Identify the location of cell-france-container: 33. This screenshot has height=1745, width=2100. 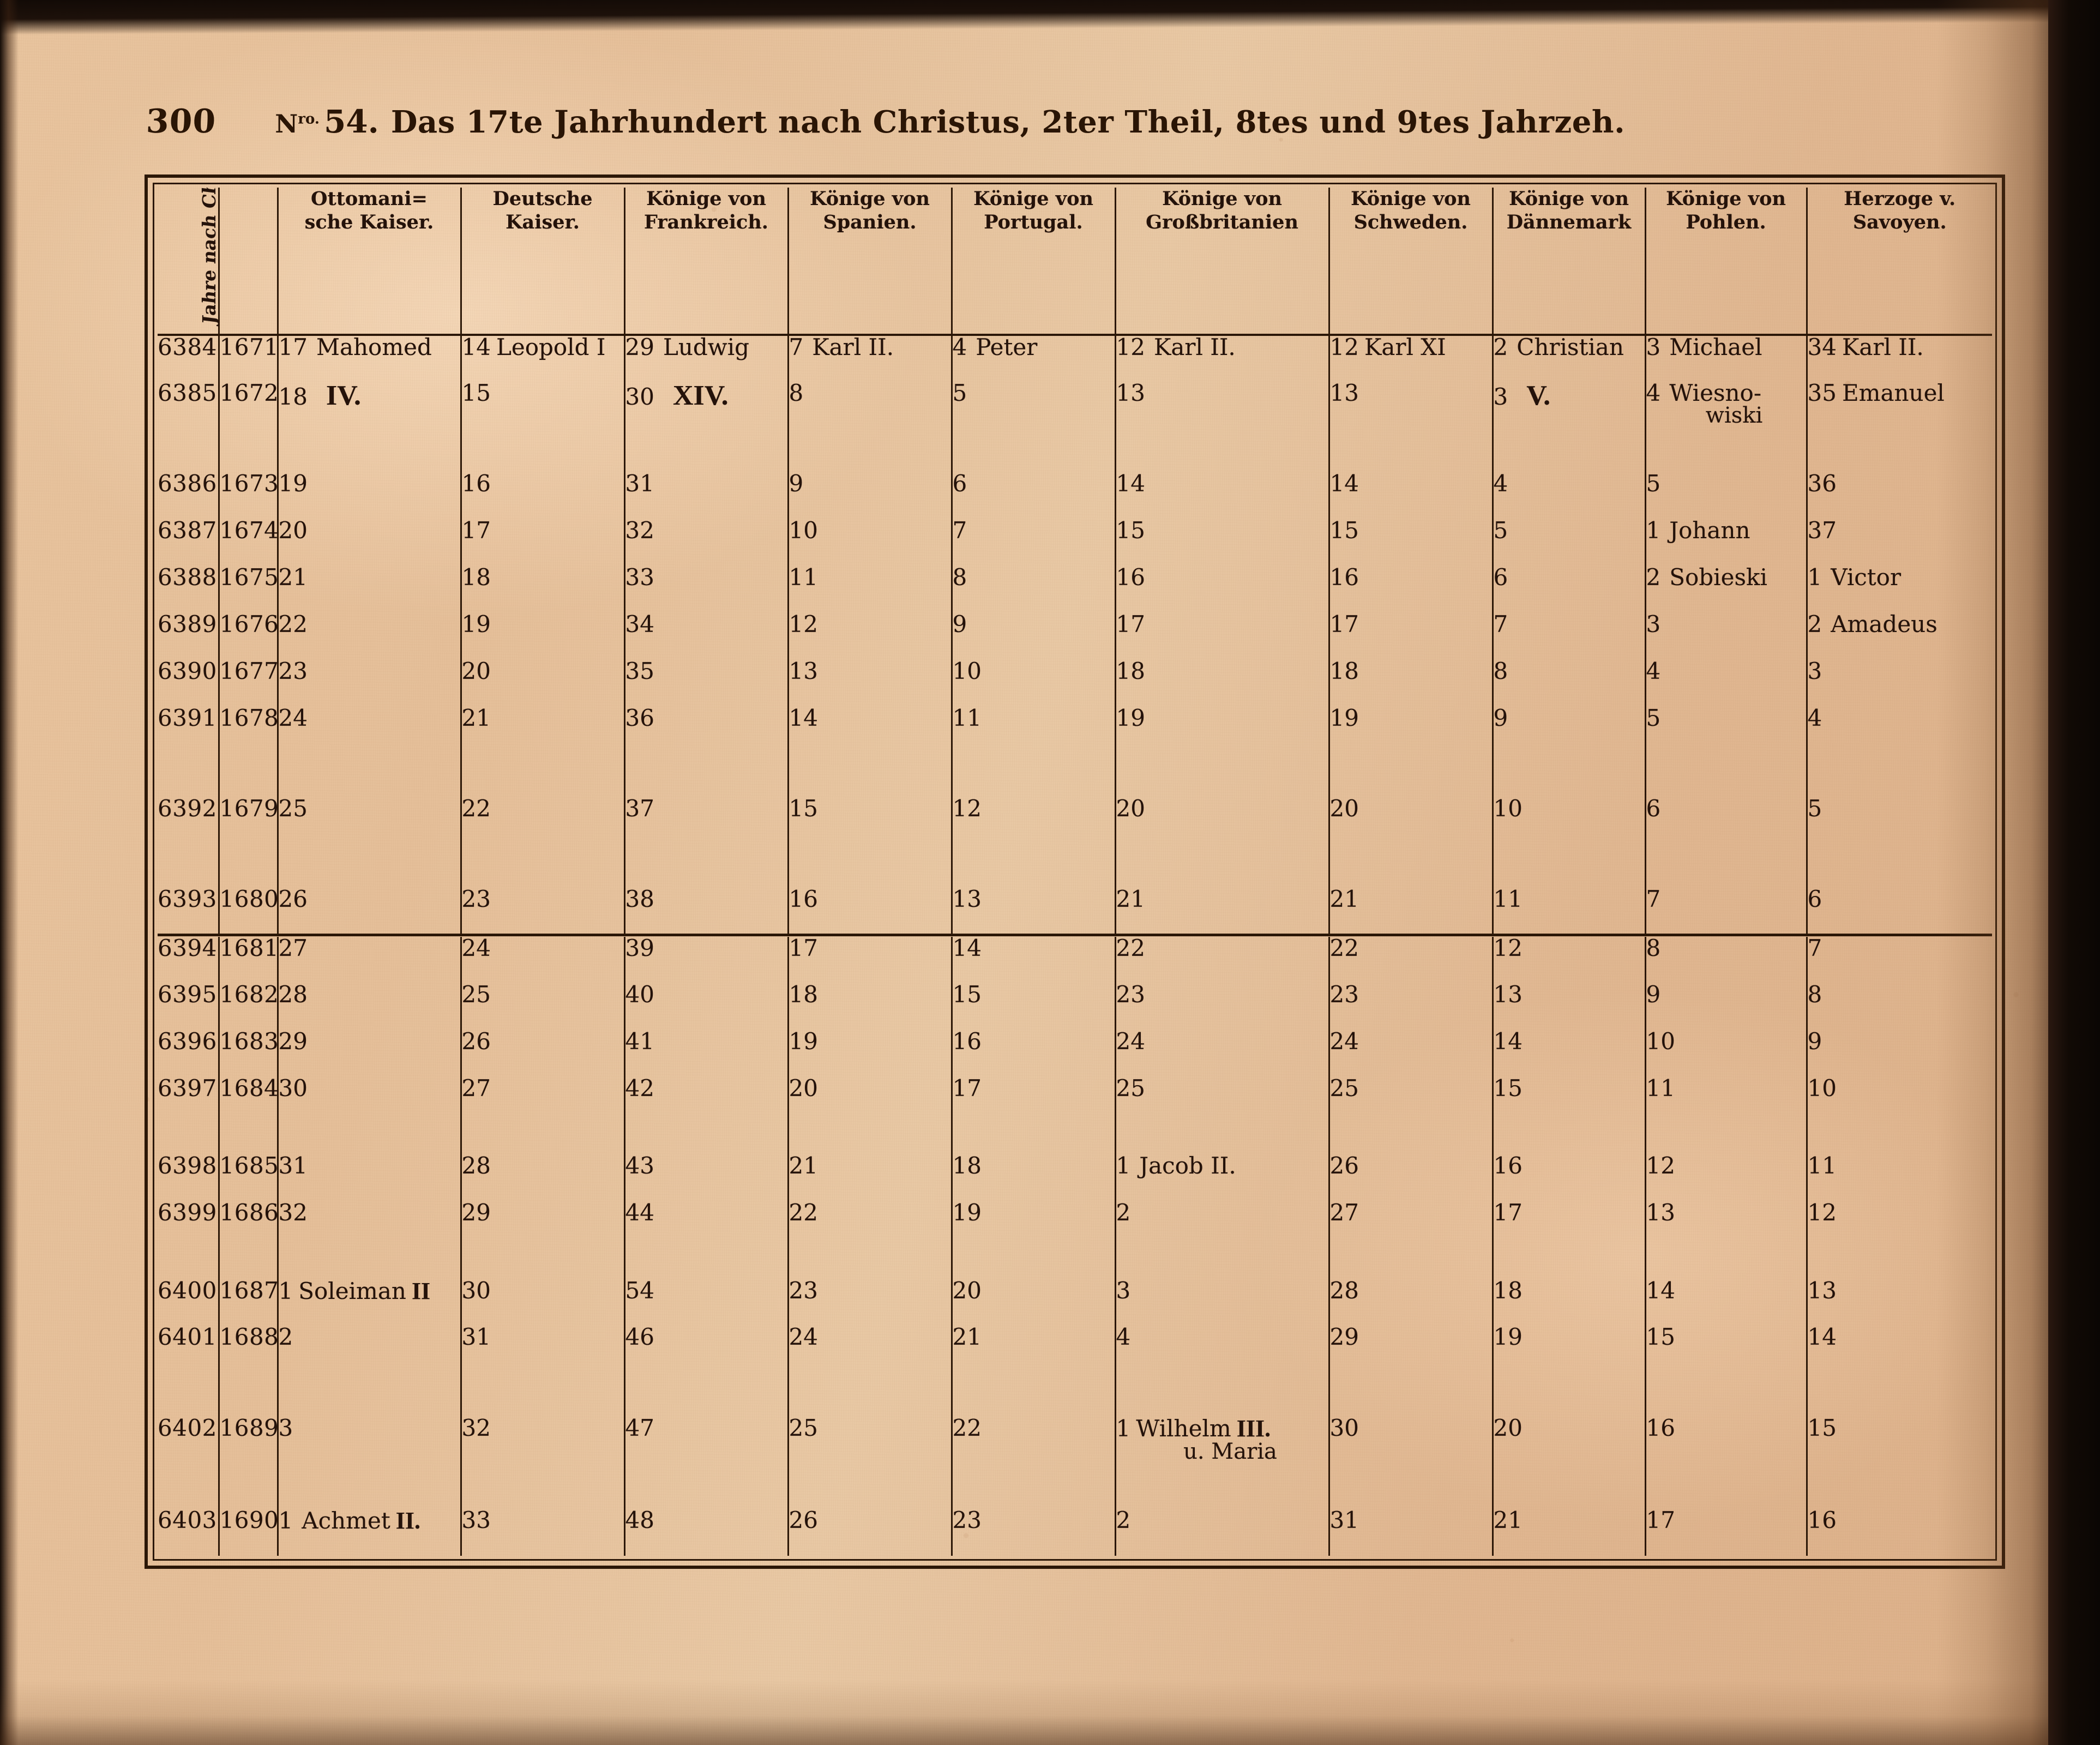
(705, 589).